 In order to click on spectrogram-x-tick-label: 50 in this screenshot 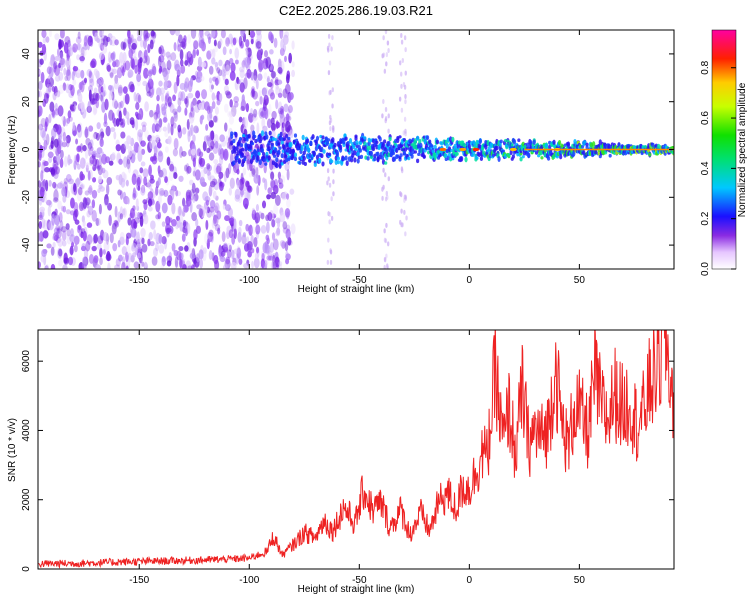, I will do `click(580, 280)`.